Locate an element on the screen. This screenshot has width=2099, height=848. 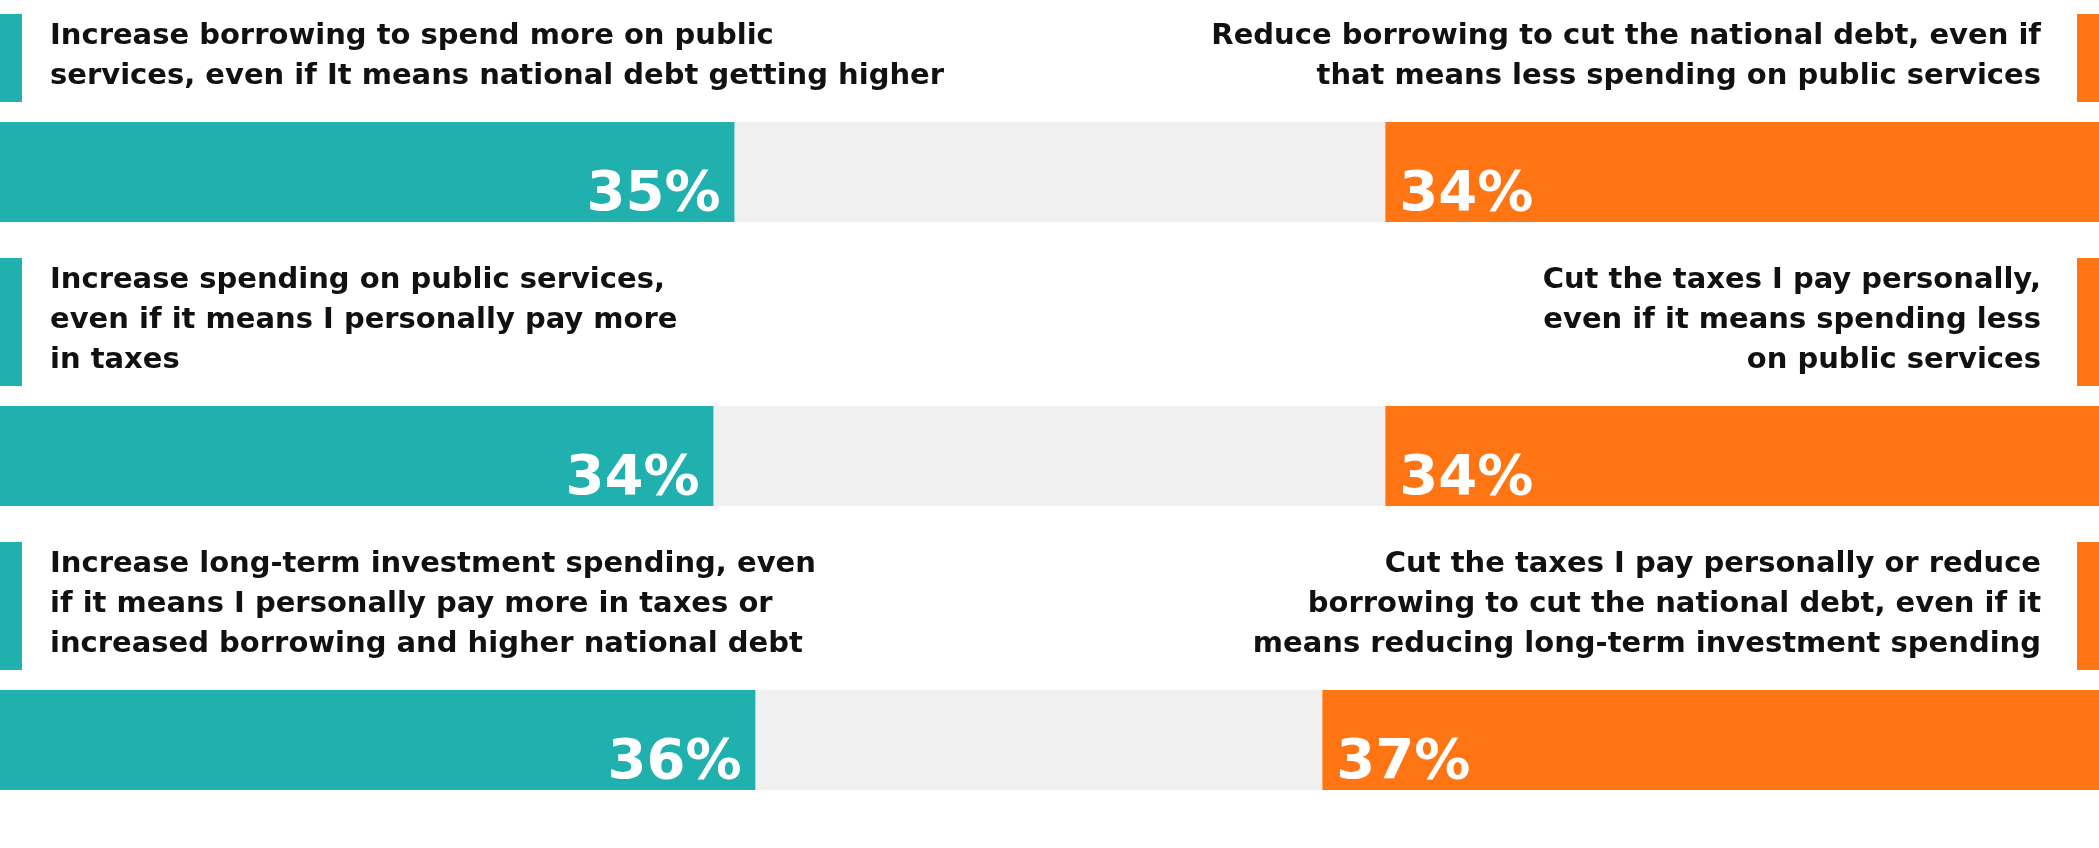
series-label: Cut the taxes I pay personally, even if it means spending less on public services is located at coordinates (1791, 318).